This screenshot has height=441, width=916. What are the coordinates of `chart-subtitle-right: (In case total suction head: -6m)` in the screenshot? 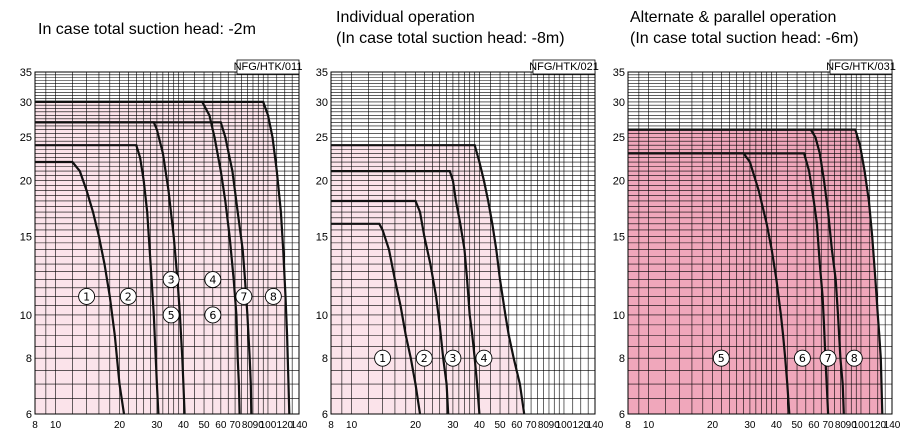 It's located at (744, 38).